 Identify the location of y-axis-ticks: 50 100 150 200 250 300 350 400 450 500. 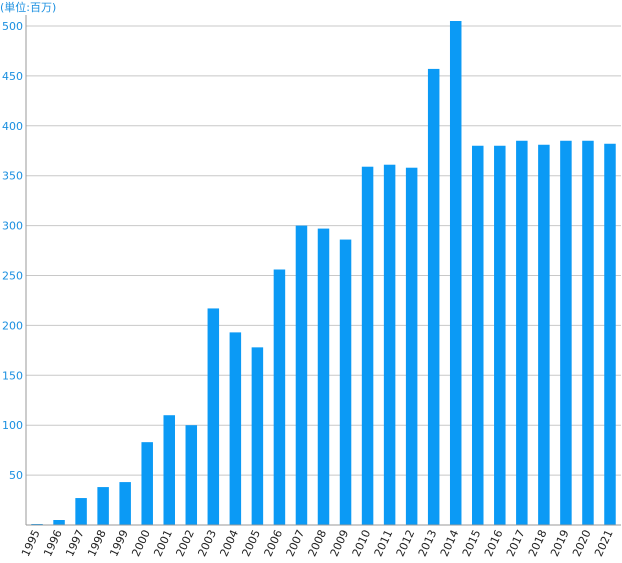
(12, 251).